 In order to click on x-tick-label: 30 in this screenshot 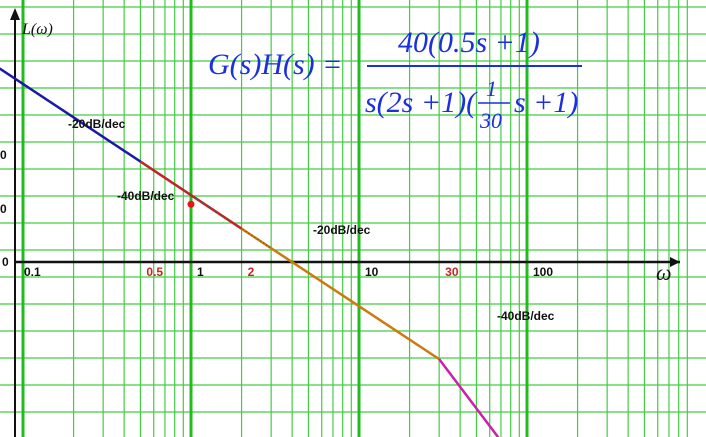, I will do `click(452, 272)`.